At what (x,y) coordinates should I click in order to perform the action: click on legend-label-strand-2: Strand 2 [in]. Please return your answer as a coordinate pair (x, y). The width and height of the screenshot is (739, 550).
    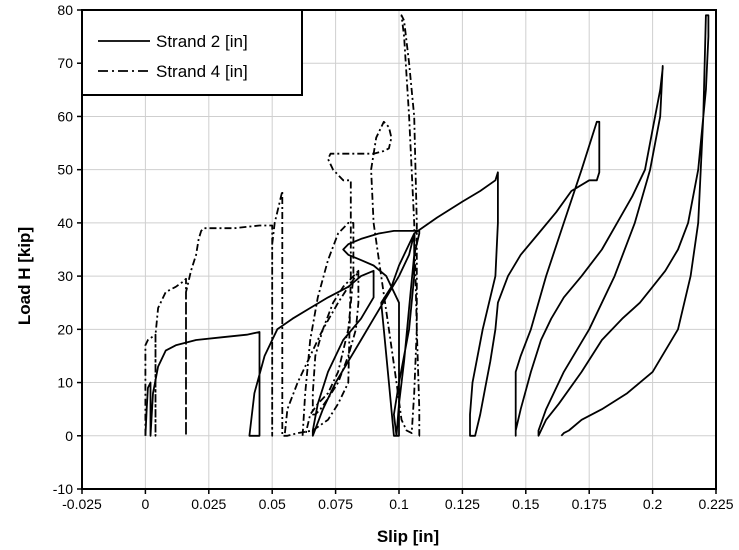
    Looking at the image, I should click on (202, 41).